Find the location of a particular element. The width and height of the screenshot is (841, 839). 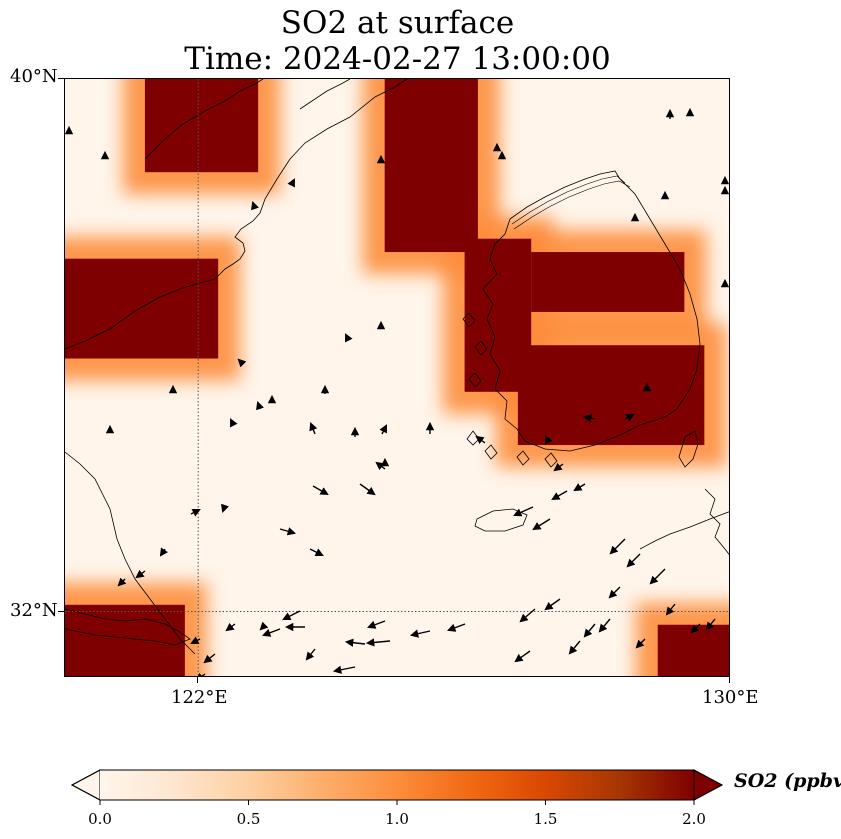

colorbar is located at coordinates (397, 787).